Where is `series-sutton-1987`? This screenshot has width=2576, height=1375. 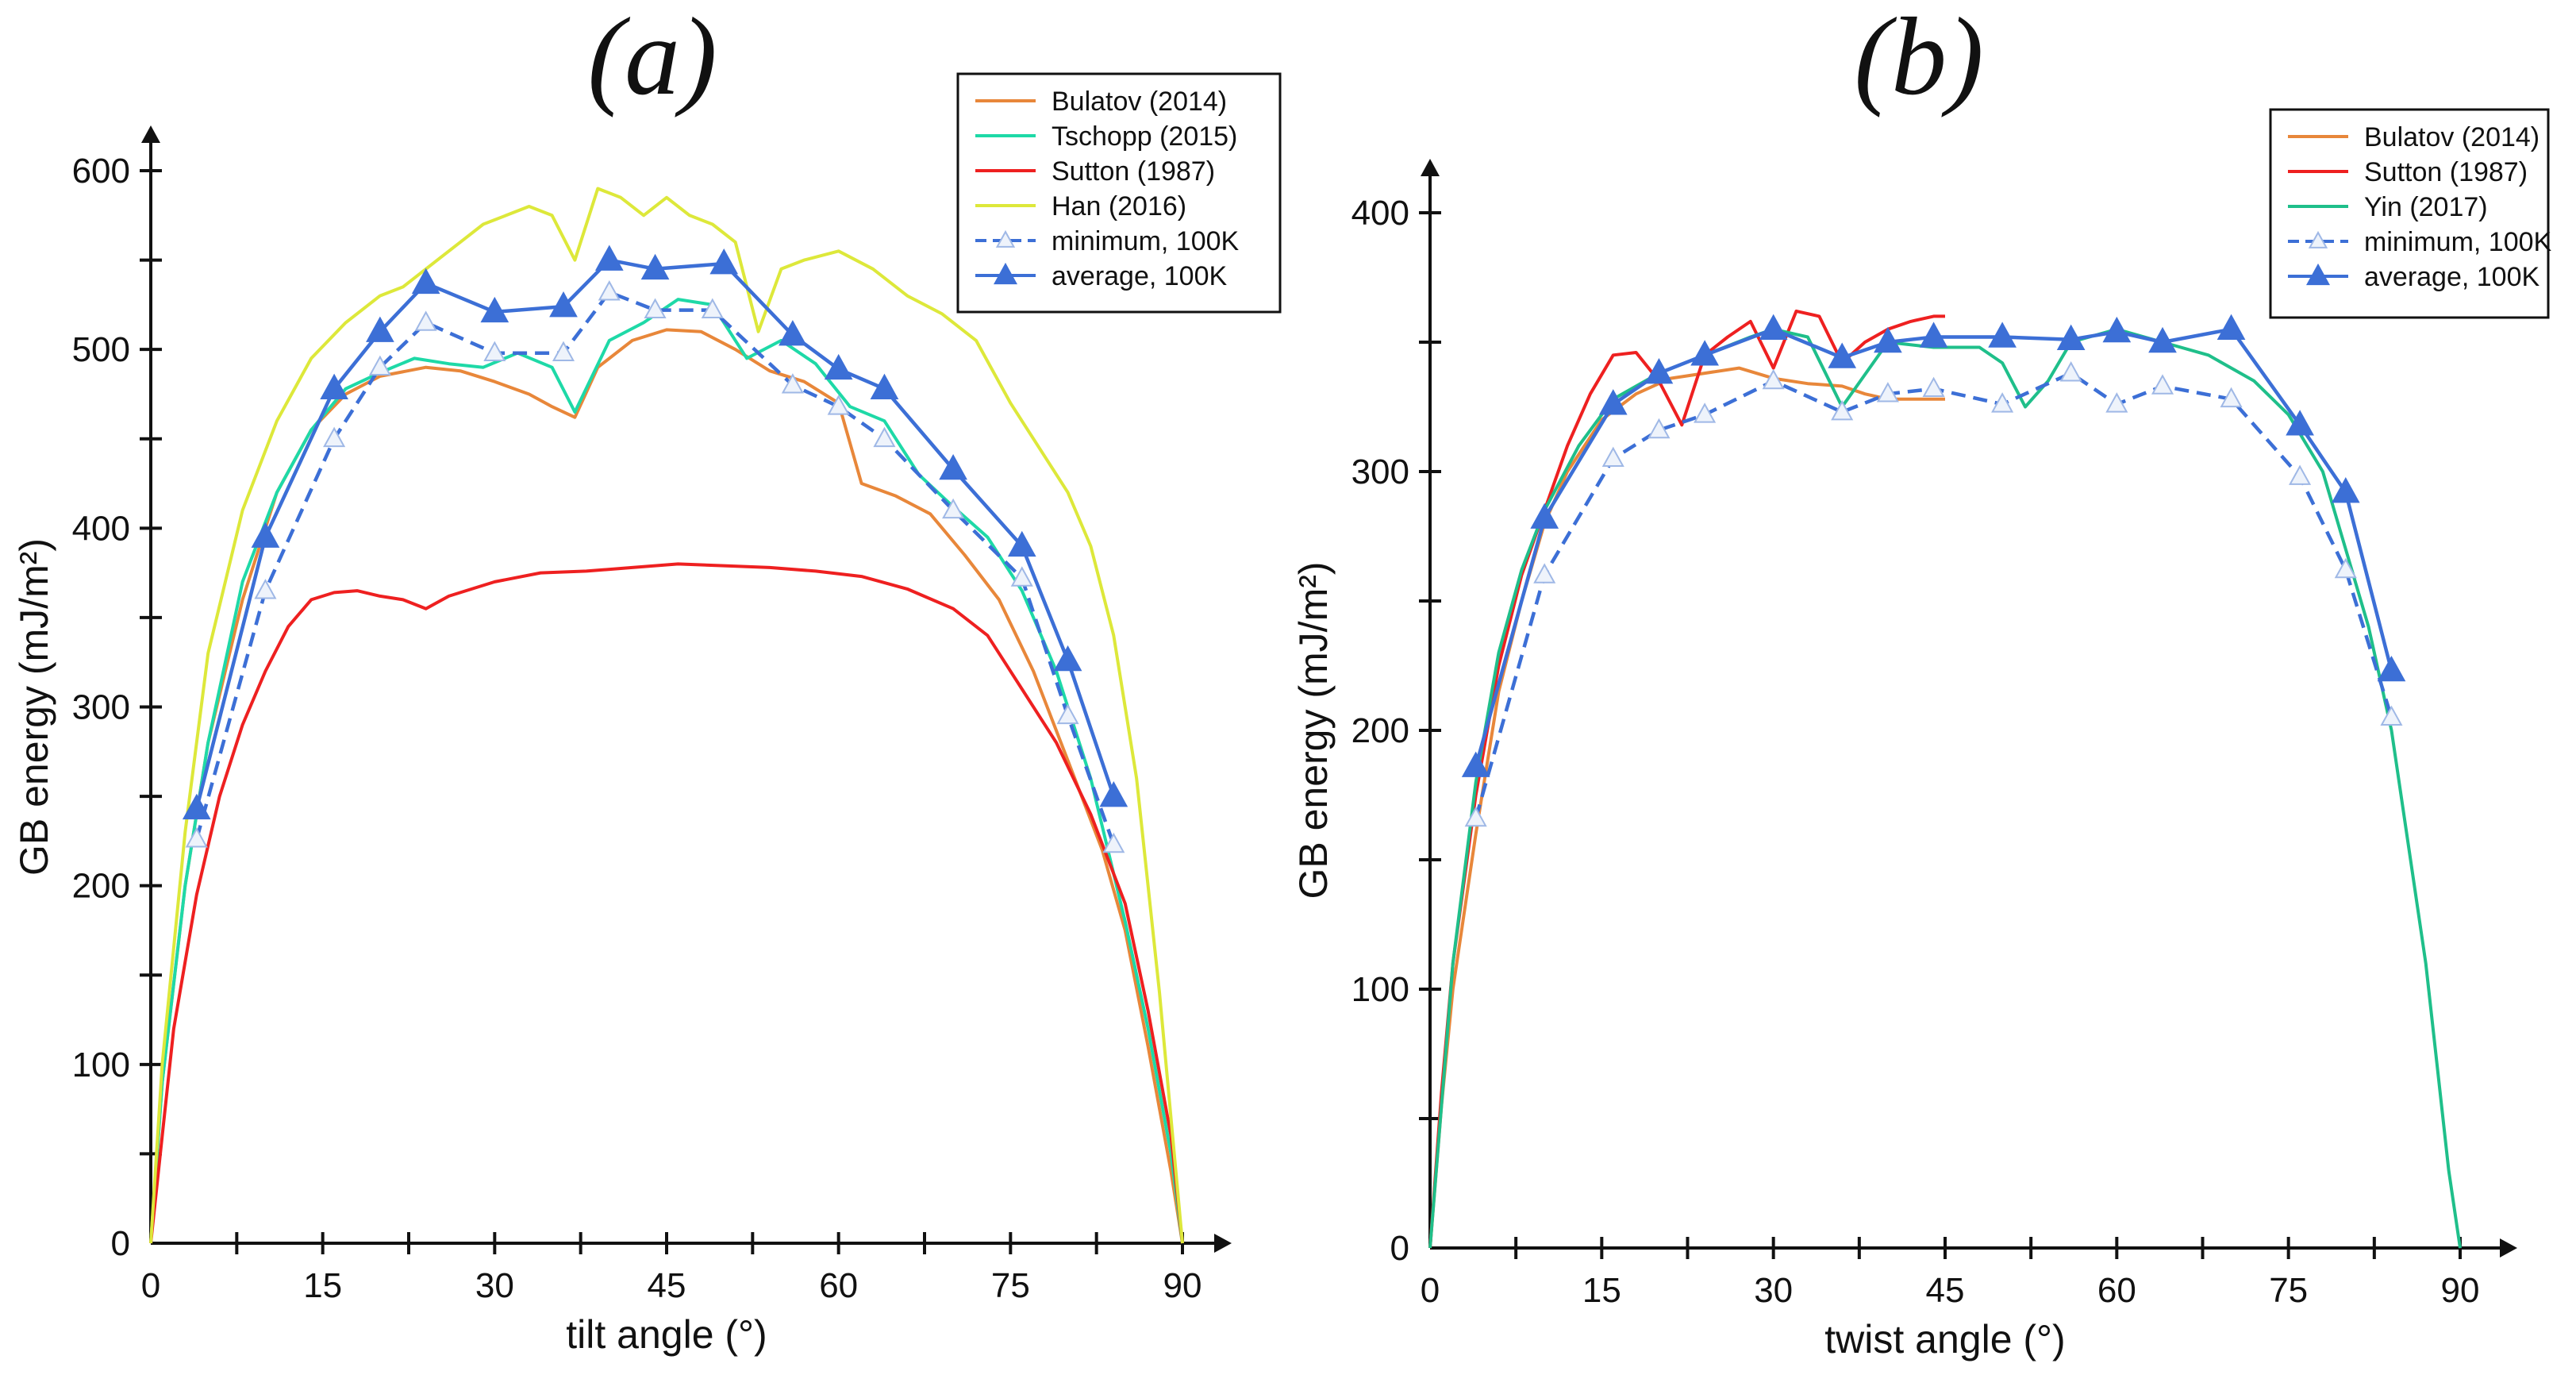
series-sutton-1987 is located at coordinates (1686, 779).